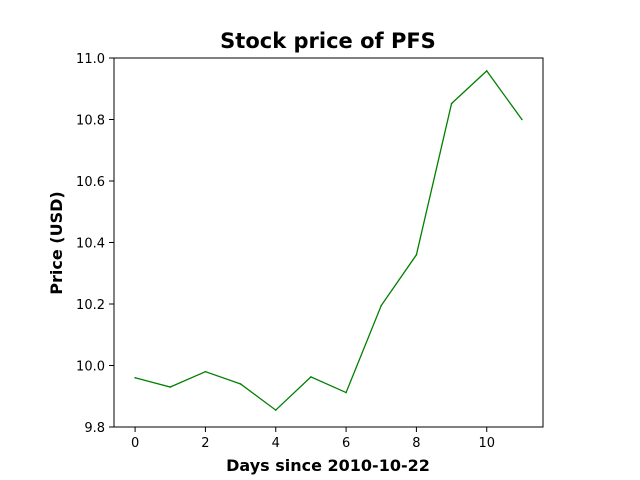  I want to click on x-tick-label: 6, so click(346, 443).